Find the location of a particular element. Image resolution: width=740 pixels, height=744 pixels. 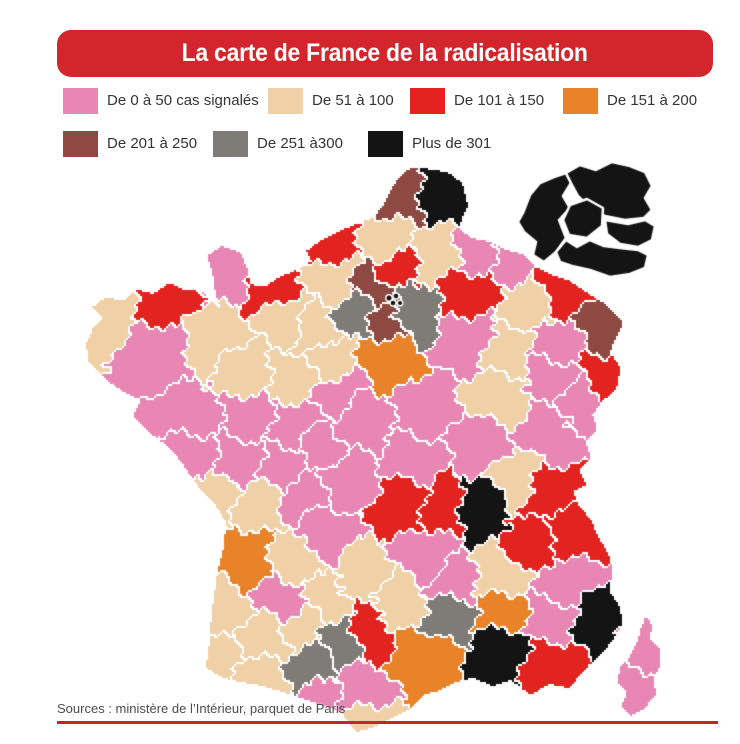

legend-label: De 201 à 250 is located at coordinates (152, 143).